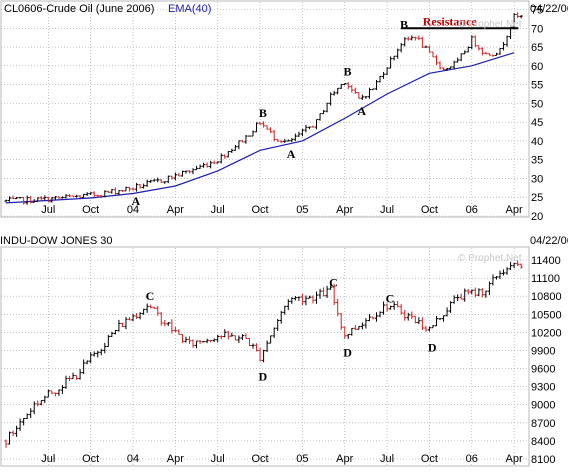 The width and height of the screenshot is (568, 473). Describe the element at coordinates (543, 406) in the screenshot. I see `y-tick-label: 9000` at that location.